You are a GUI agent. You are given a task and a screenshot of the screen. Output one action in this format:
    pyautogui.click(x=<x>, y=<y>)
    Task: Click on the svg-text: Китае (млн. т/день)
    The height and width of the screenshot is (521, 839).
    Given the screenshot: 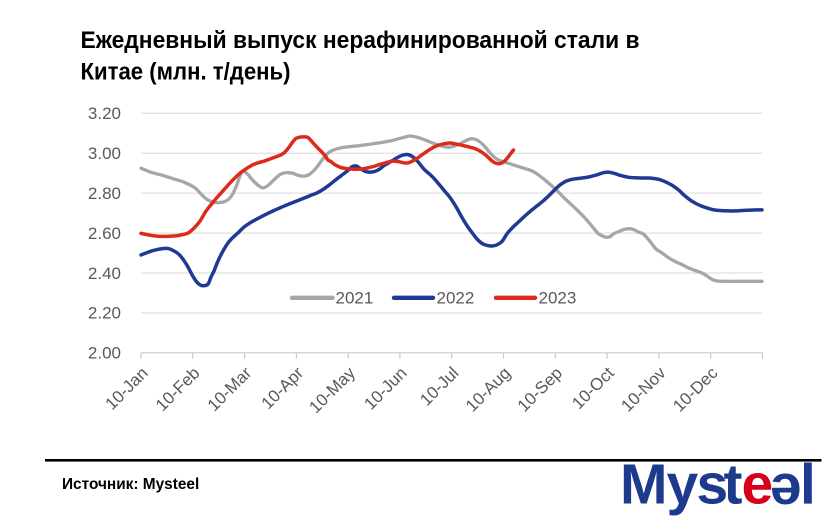 What is the action you would take?
    pyautogui.click(x=186, y=72)
    